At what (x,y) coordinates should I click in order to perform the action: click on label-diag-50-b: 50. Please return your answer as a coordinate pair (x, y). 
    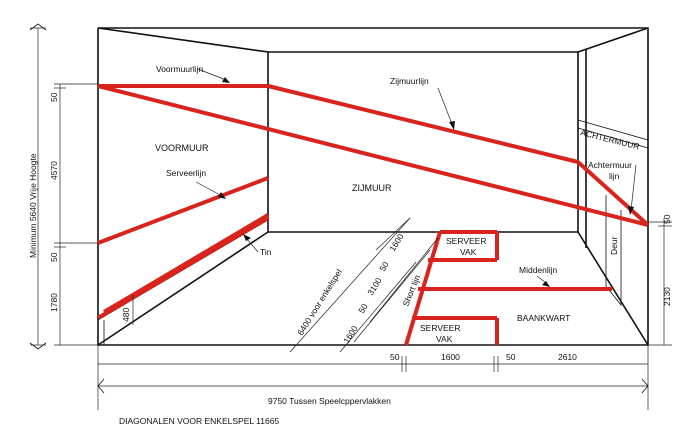
    Looking at the image, I should click on (363, 309).